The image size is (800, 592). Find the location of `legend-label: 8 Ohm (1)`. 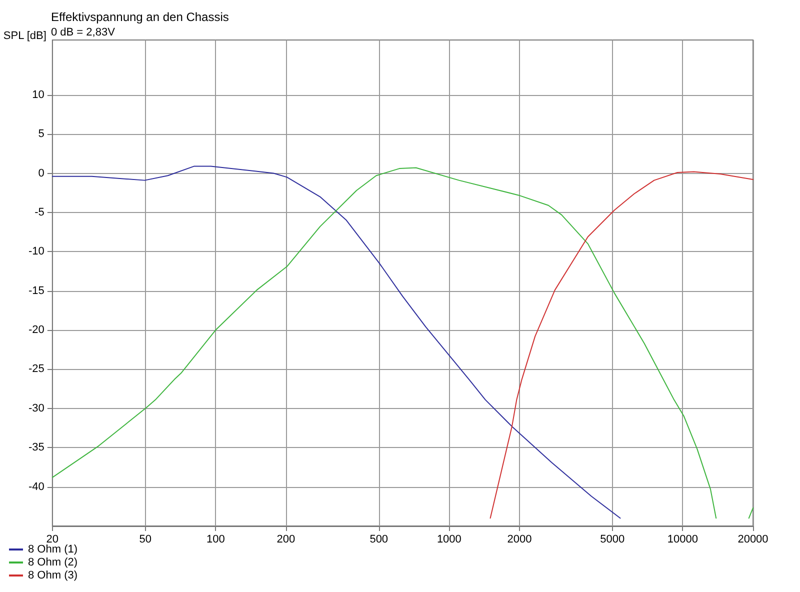

legend-label: 8 Ohm (1) is located at coordinates (53, 550).